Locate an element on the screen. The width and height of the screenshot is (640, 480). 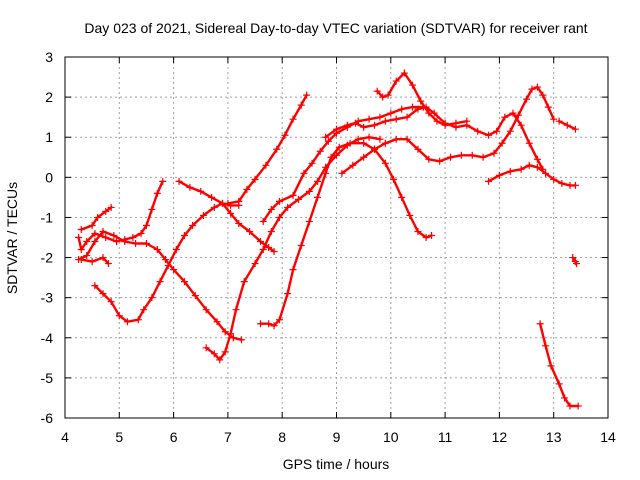
series-sat-n is located at coordinates (532, 175).